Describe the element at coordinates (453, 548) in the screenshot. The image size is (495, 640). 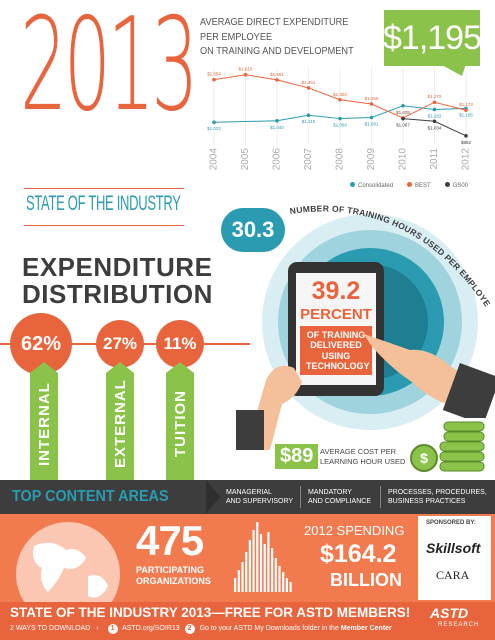
I see `skillsoft-logo: Skillsoft` at that location.